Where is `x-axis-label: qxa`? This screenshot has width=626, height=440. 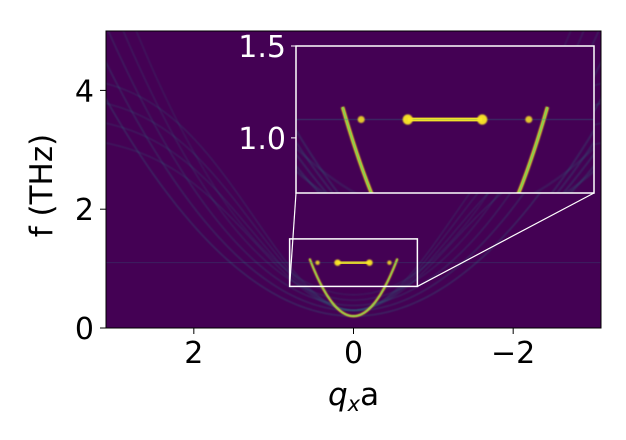
x-axis-label: qxa is located at coordinates (353, 396).